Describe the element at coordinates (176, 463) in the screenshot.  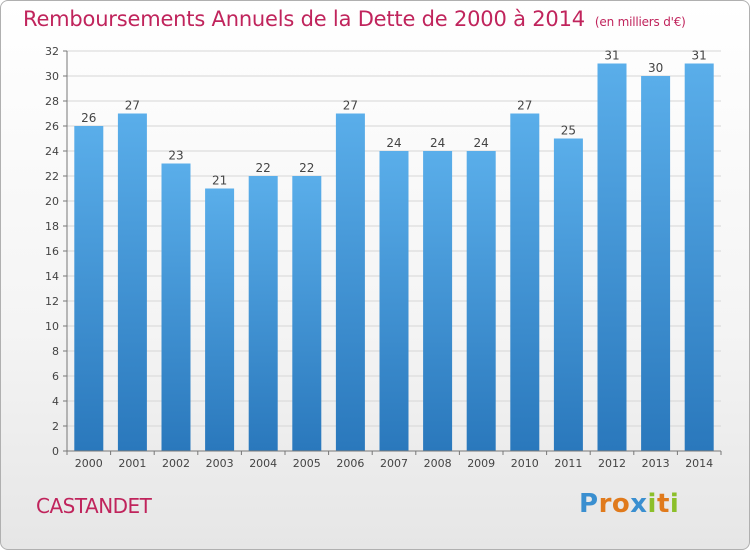
I see `x-tick-label: 2002` at that location.